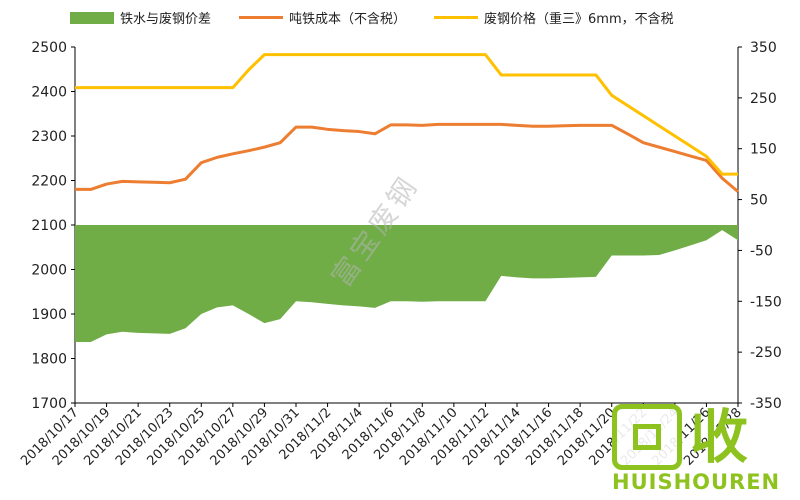  I want to click on y-tick-label-right: -250, so click(766, 353).